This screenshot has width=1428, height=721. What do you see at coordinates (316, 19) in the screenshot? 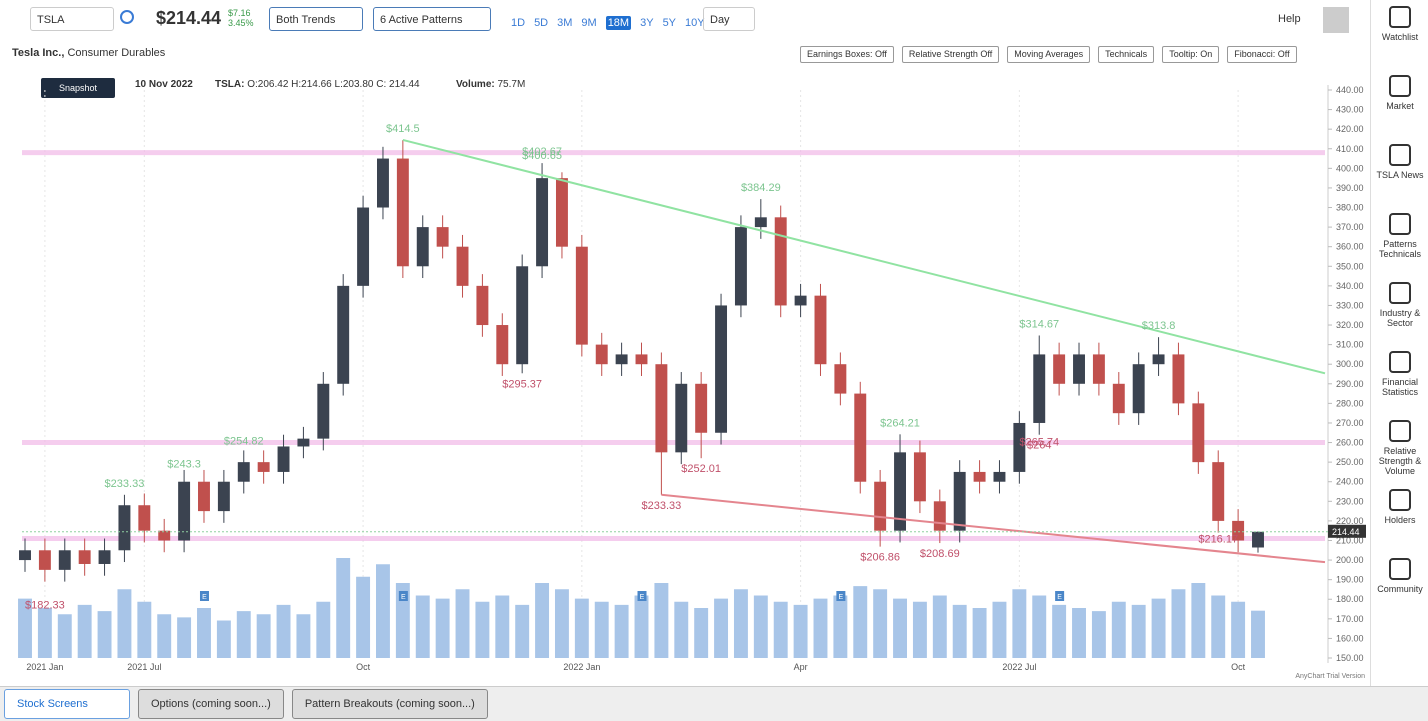
I see `trend-select: Both Trends` at bounding box center [316, 19].